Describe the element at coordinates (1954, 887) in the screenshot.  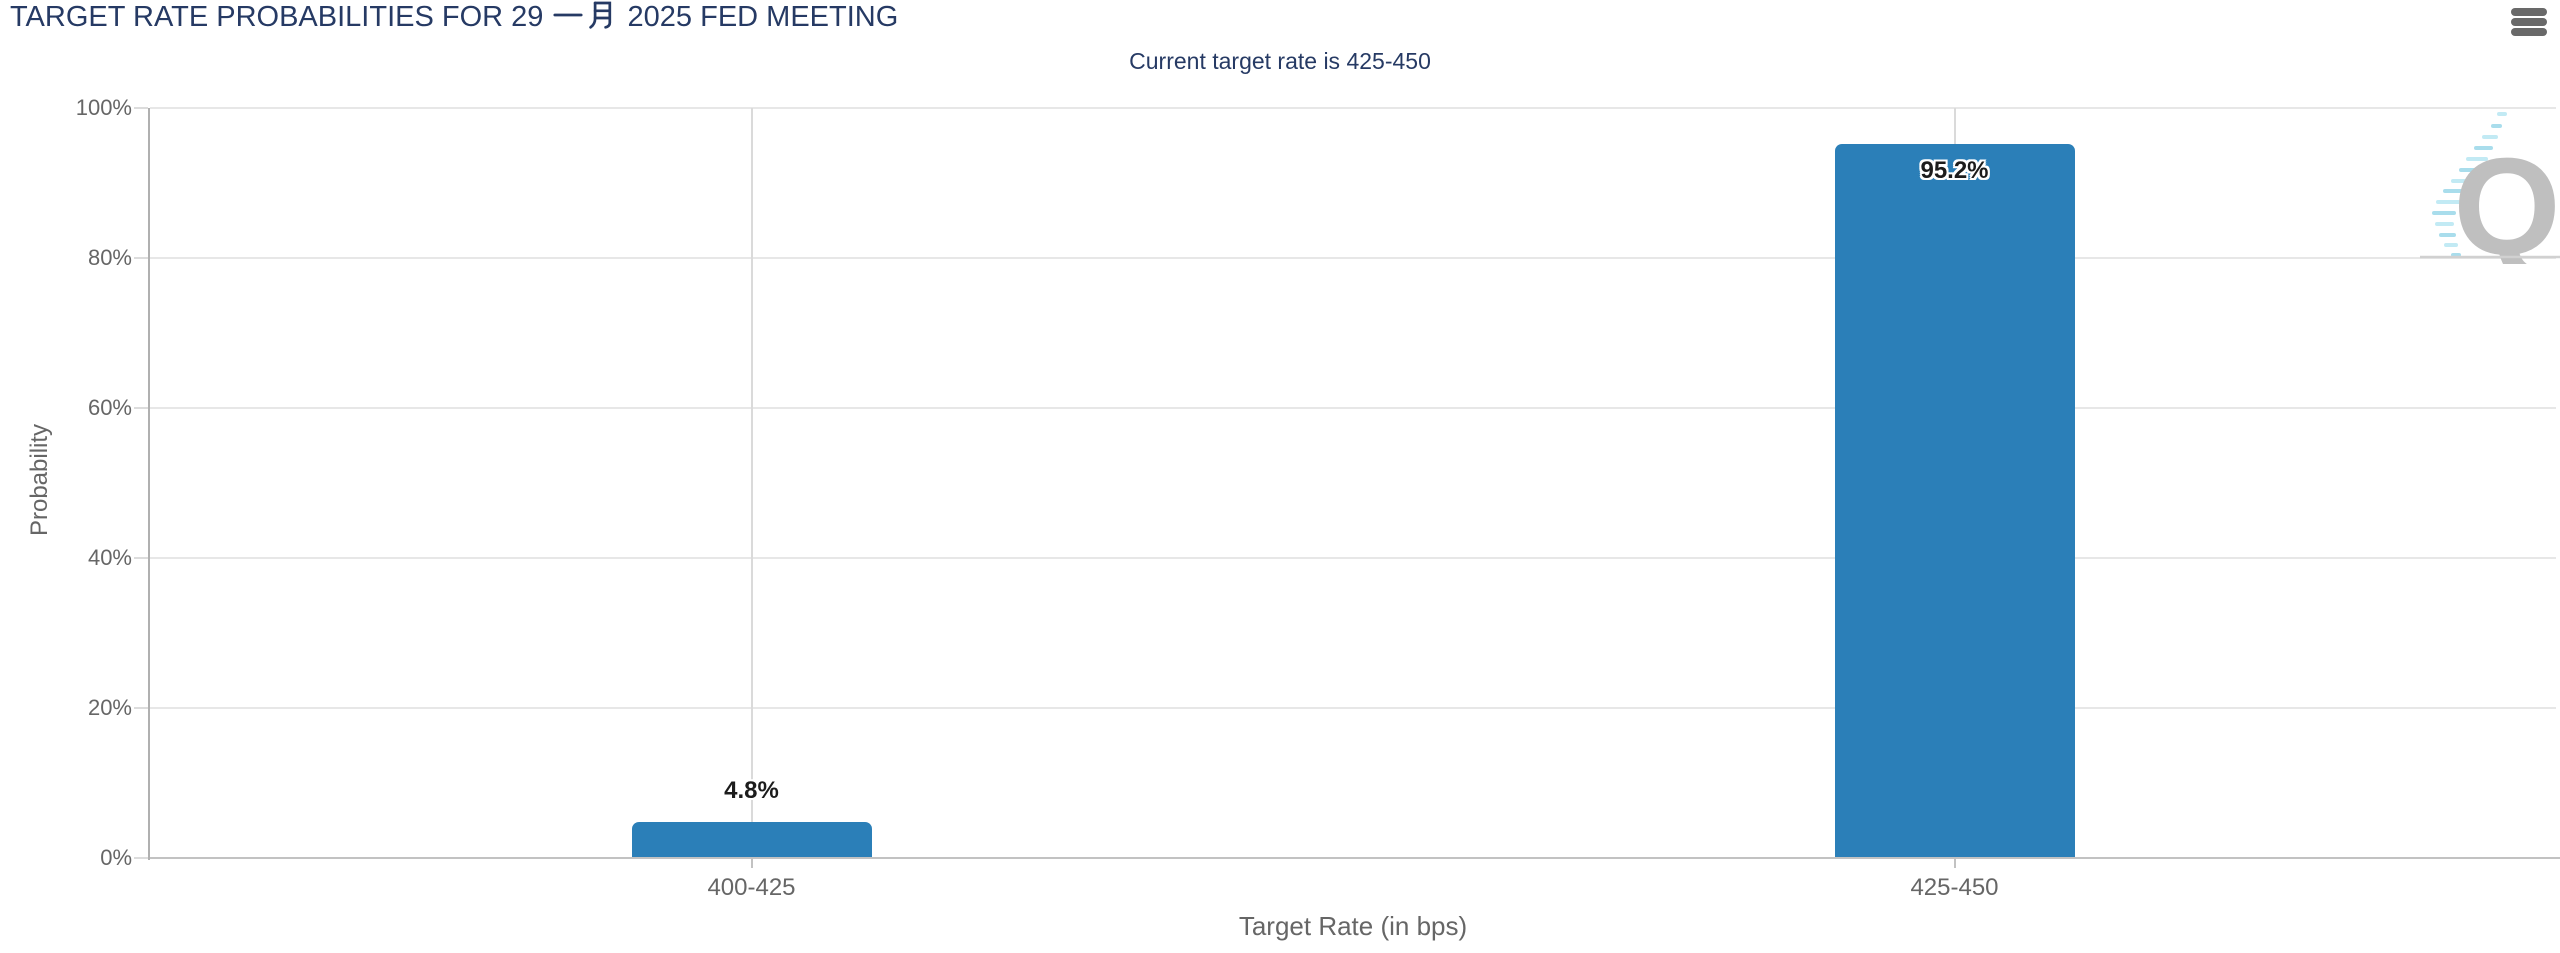
I see `x-axis-category-label: 425-450` at that location.